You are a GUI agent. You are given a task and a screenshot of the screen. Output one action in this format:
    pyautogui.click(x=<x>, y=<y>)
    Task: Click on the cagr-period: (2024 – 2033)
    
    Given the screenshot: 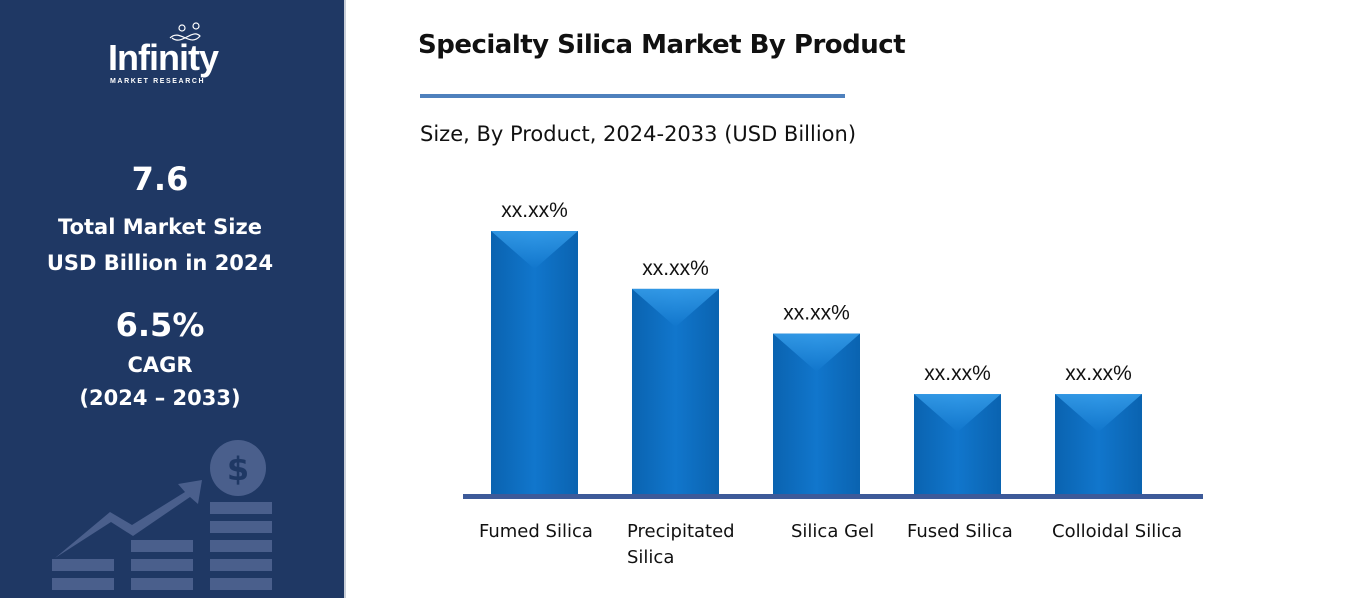 What is the action you would take?
    pyautogui.click(x=160, y=398)
    